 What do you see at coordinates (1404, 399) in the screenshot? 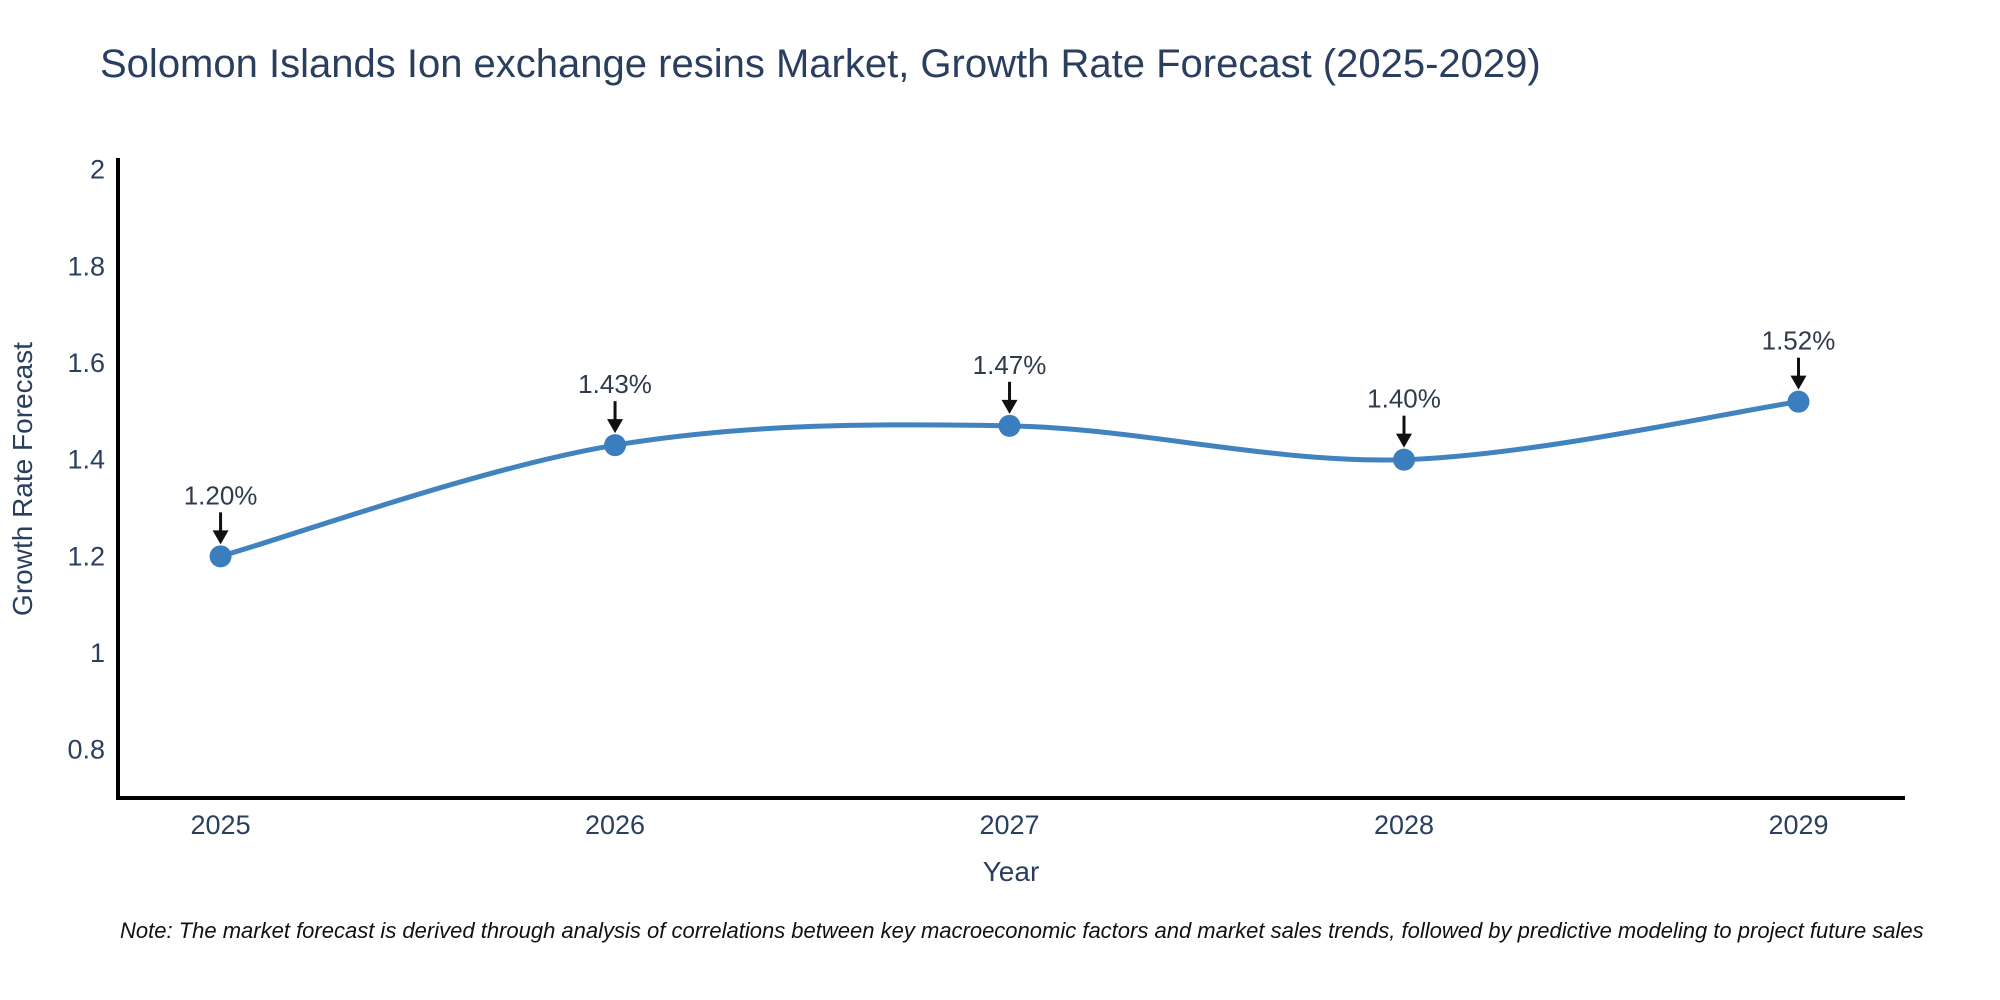
I see `point-value-label: 1.40%` at bounding box center [1404, 399].